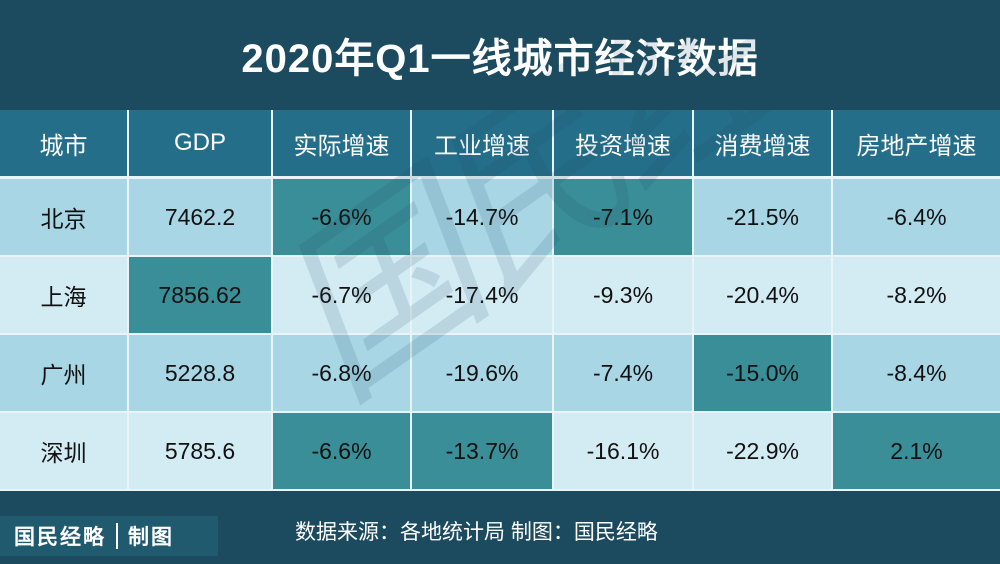 This screenshot has width=1000, height=564. Describe the element at coordinates (915, 144) in the screenshot. I see `header-real-estate-growth: 房地产增速` at that location.